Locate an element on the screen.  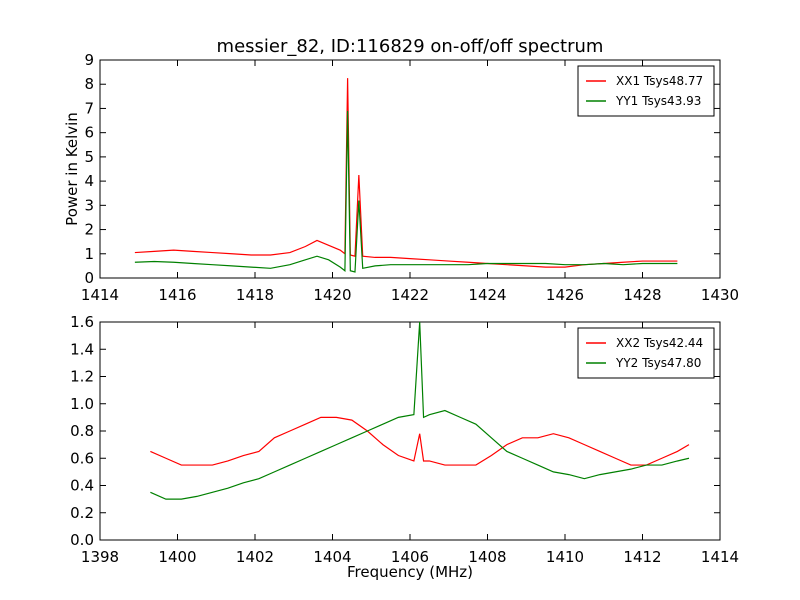
x-tick-top-label-6: 1426 is located at coordinates (565, 295).